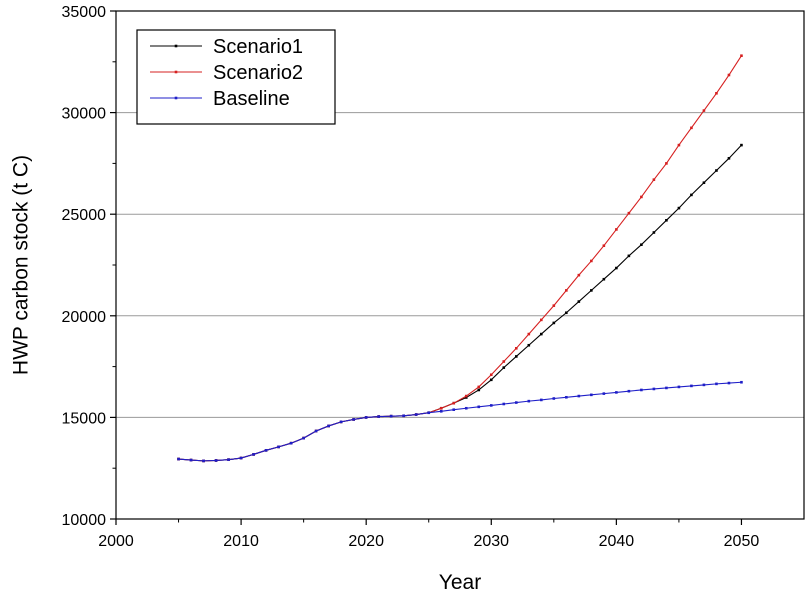 The image size is (808, 596). Describe the element at coordinates (241, 541) in the screenshot. I see `x-tick-label: 2010` at that location.